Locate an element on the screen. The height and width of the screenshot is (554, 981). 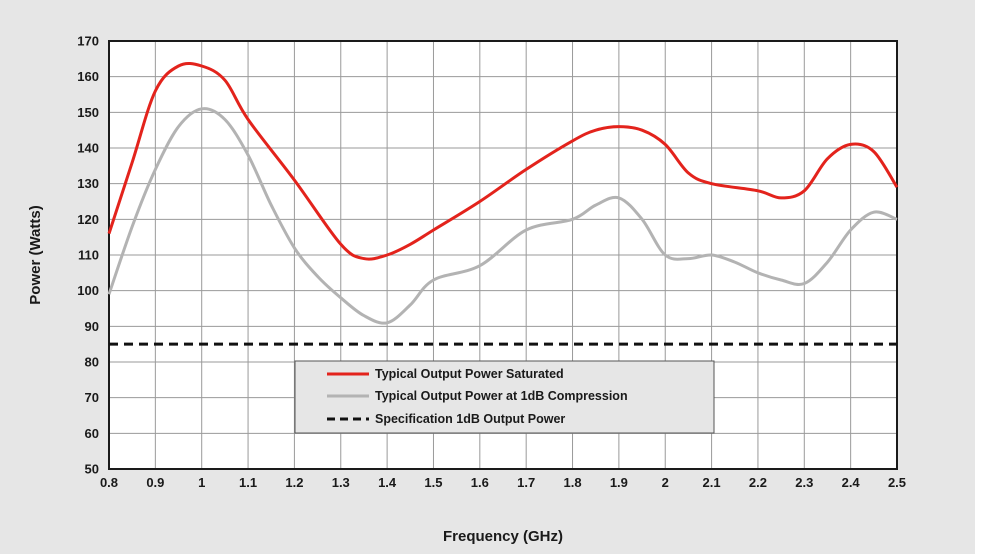
y-tick-label: 160 is located at coordinates (88, 76).